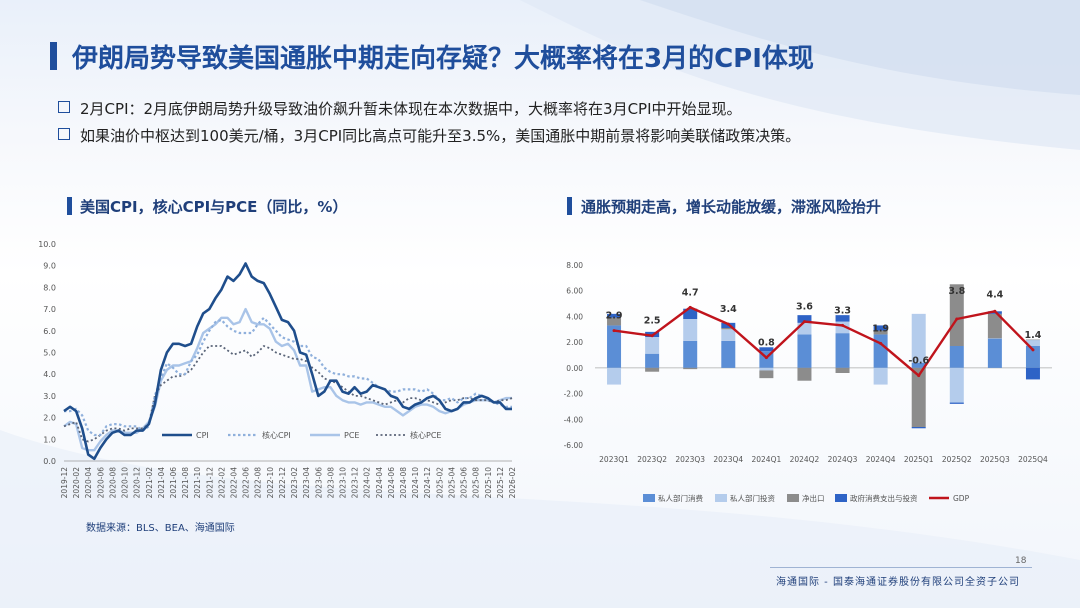 This screenshot has height=608, width=1080. What do you see at coordinates (391, 483) in the screenshot?
I see `x-tick-label: 2024-06` at bounding box center [391, 483].